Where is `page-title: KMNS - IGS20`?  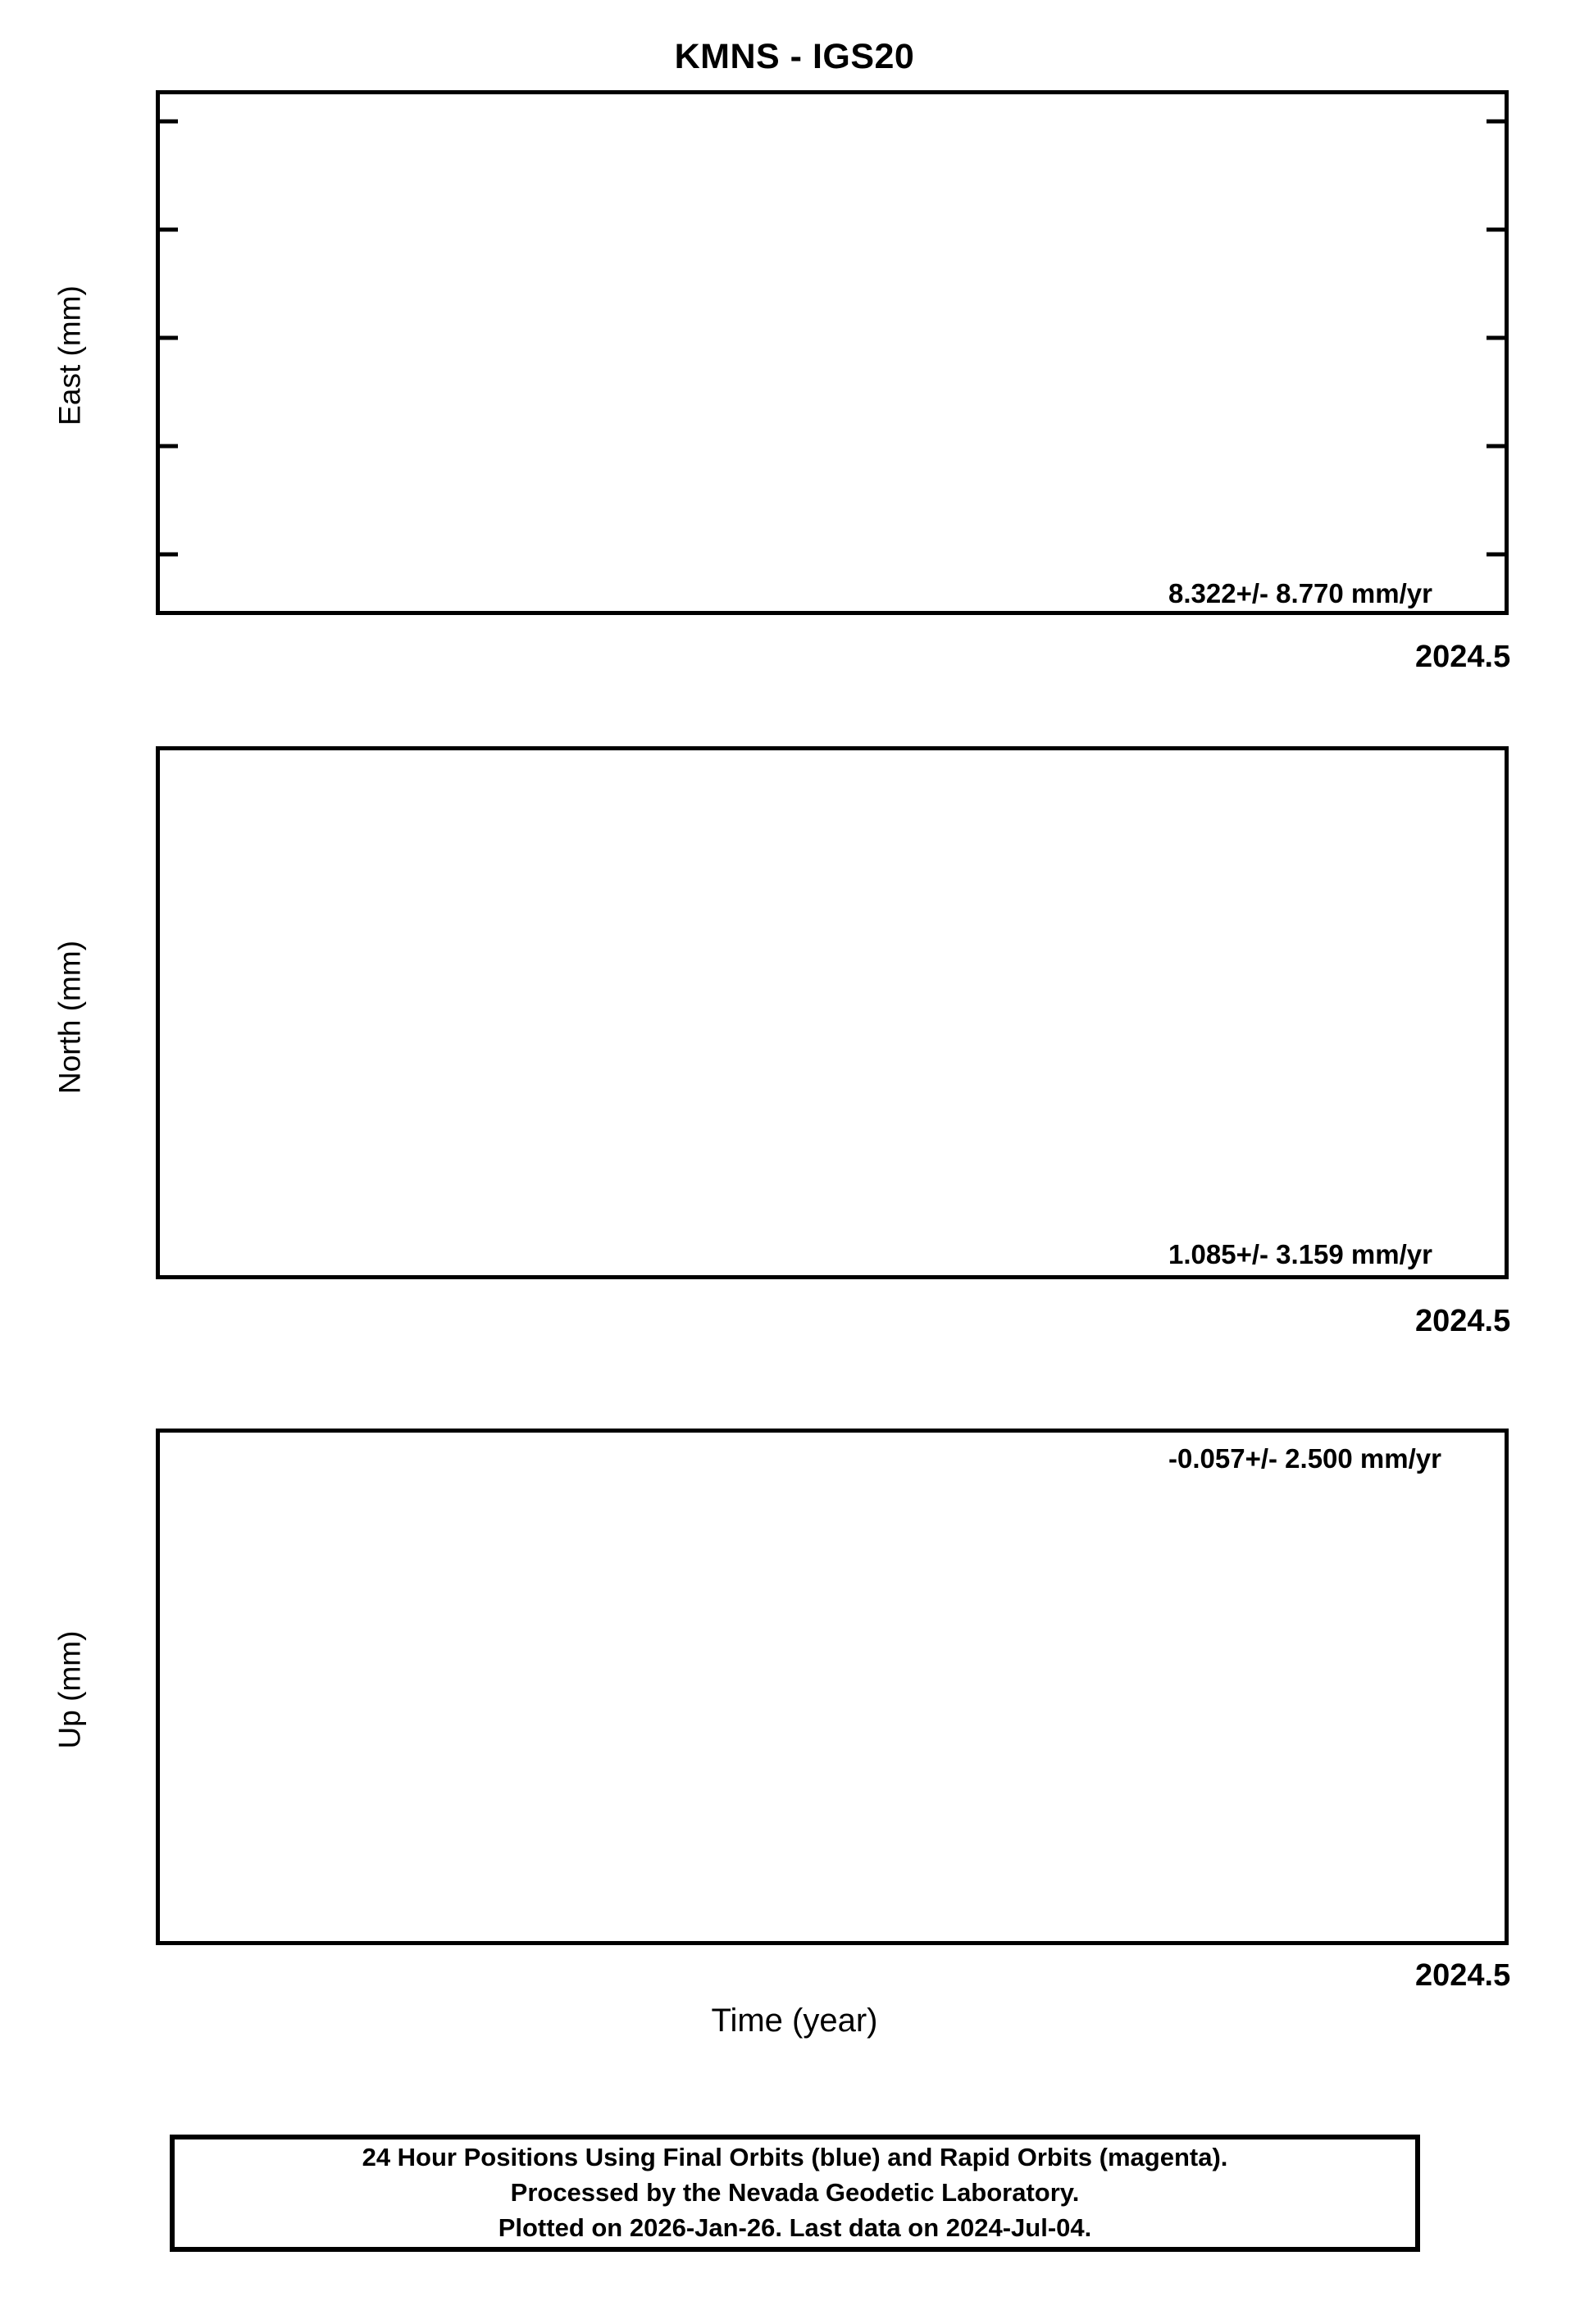
page-title: KMNS - IGS20 is located at coordinates (794, 56).